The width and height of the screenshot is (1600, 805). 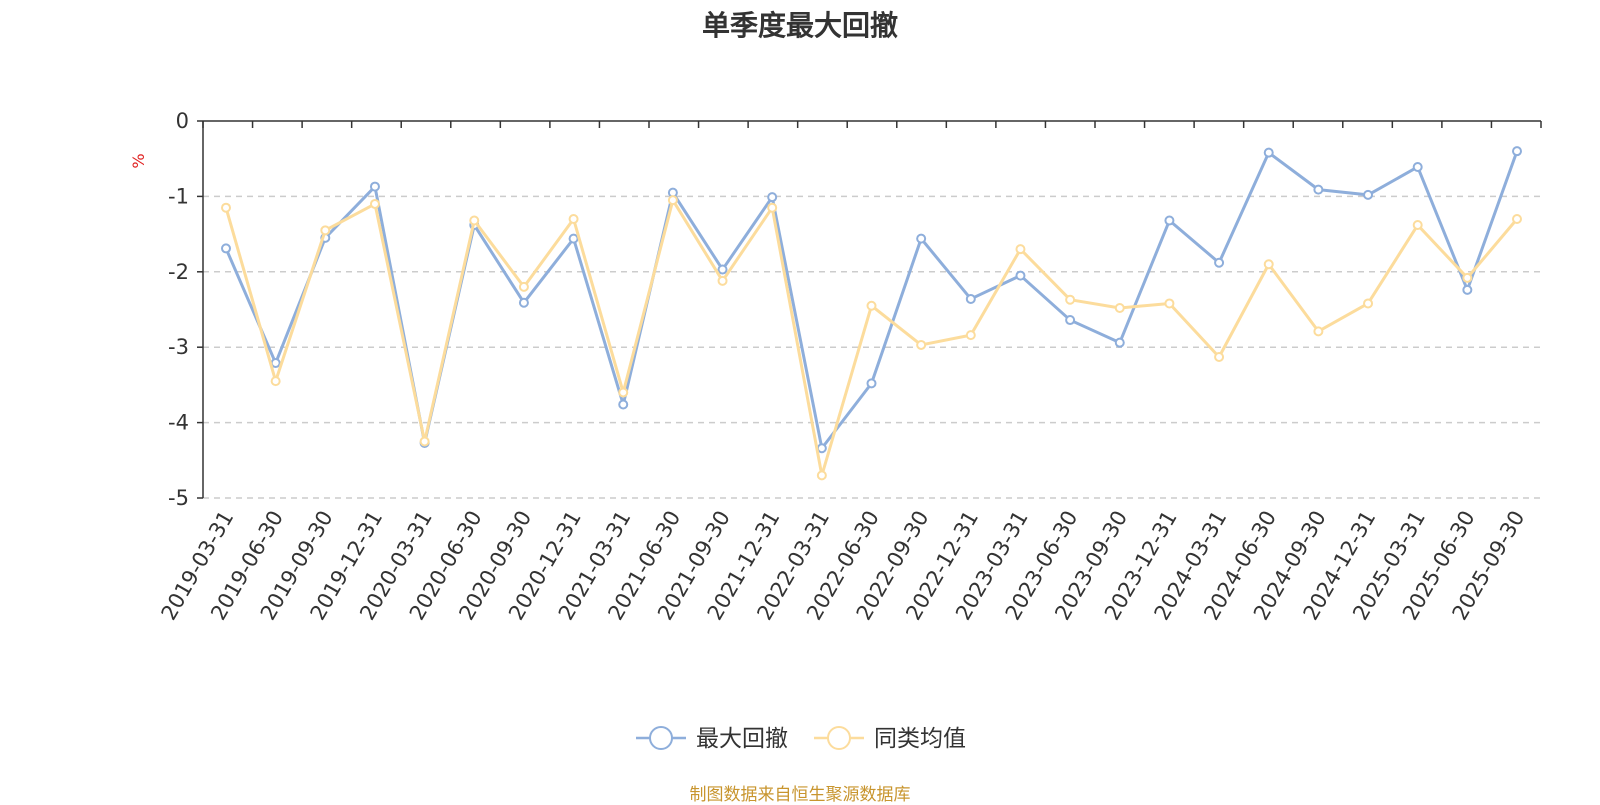 What do you see at coordinates (742, 739) in the screenshot?
I see `legend-label: 最大回撤` at bounding box center [742, 739].